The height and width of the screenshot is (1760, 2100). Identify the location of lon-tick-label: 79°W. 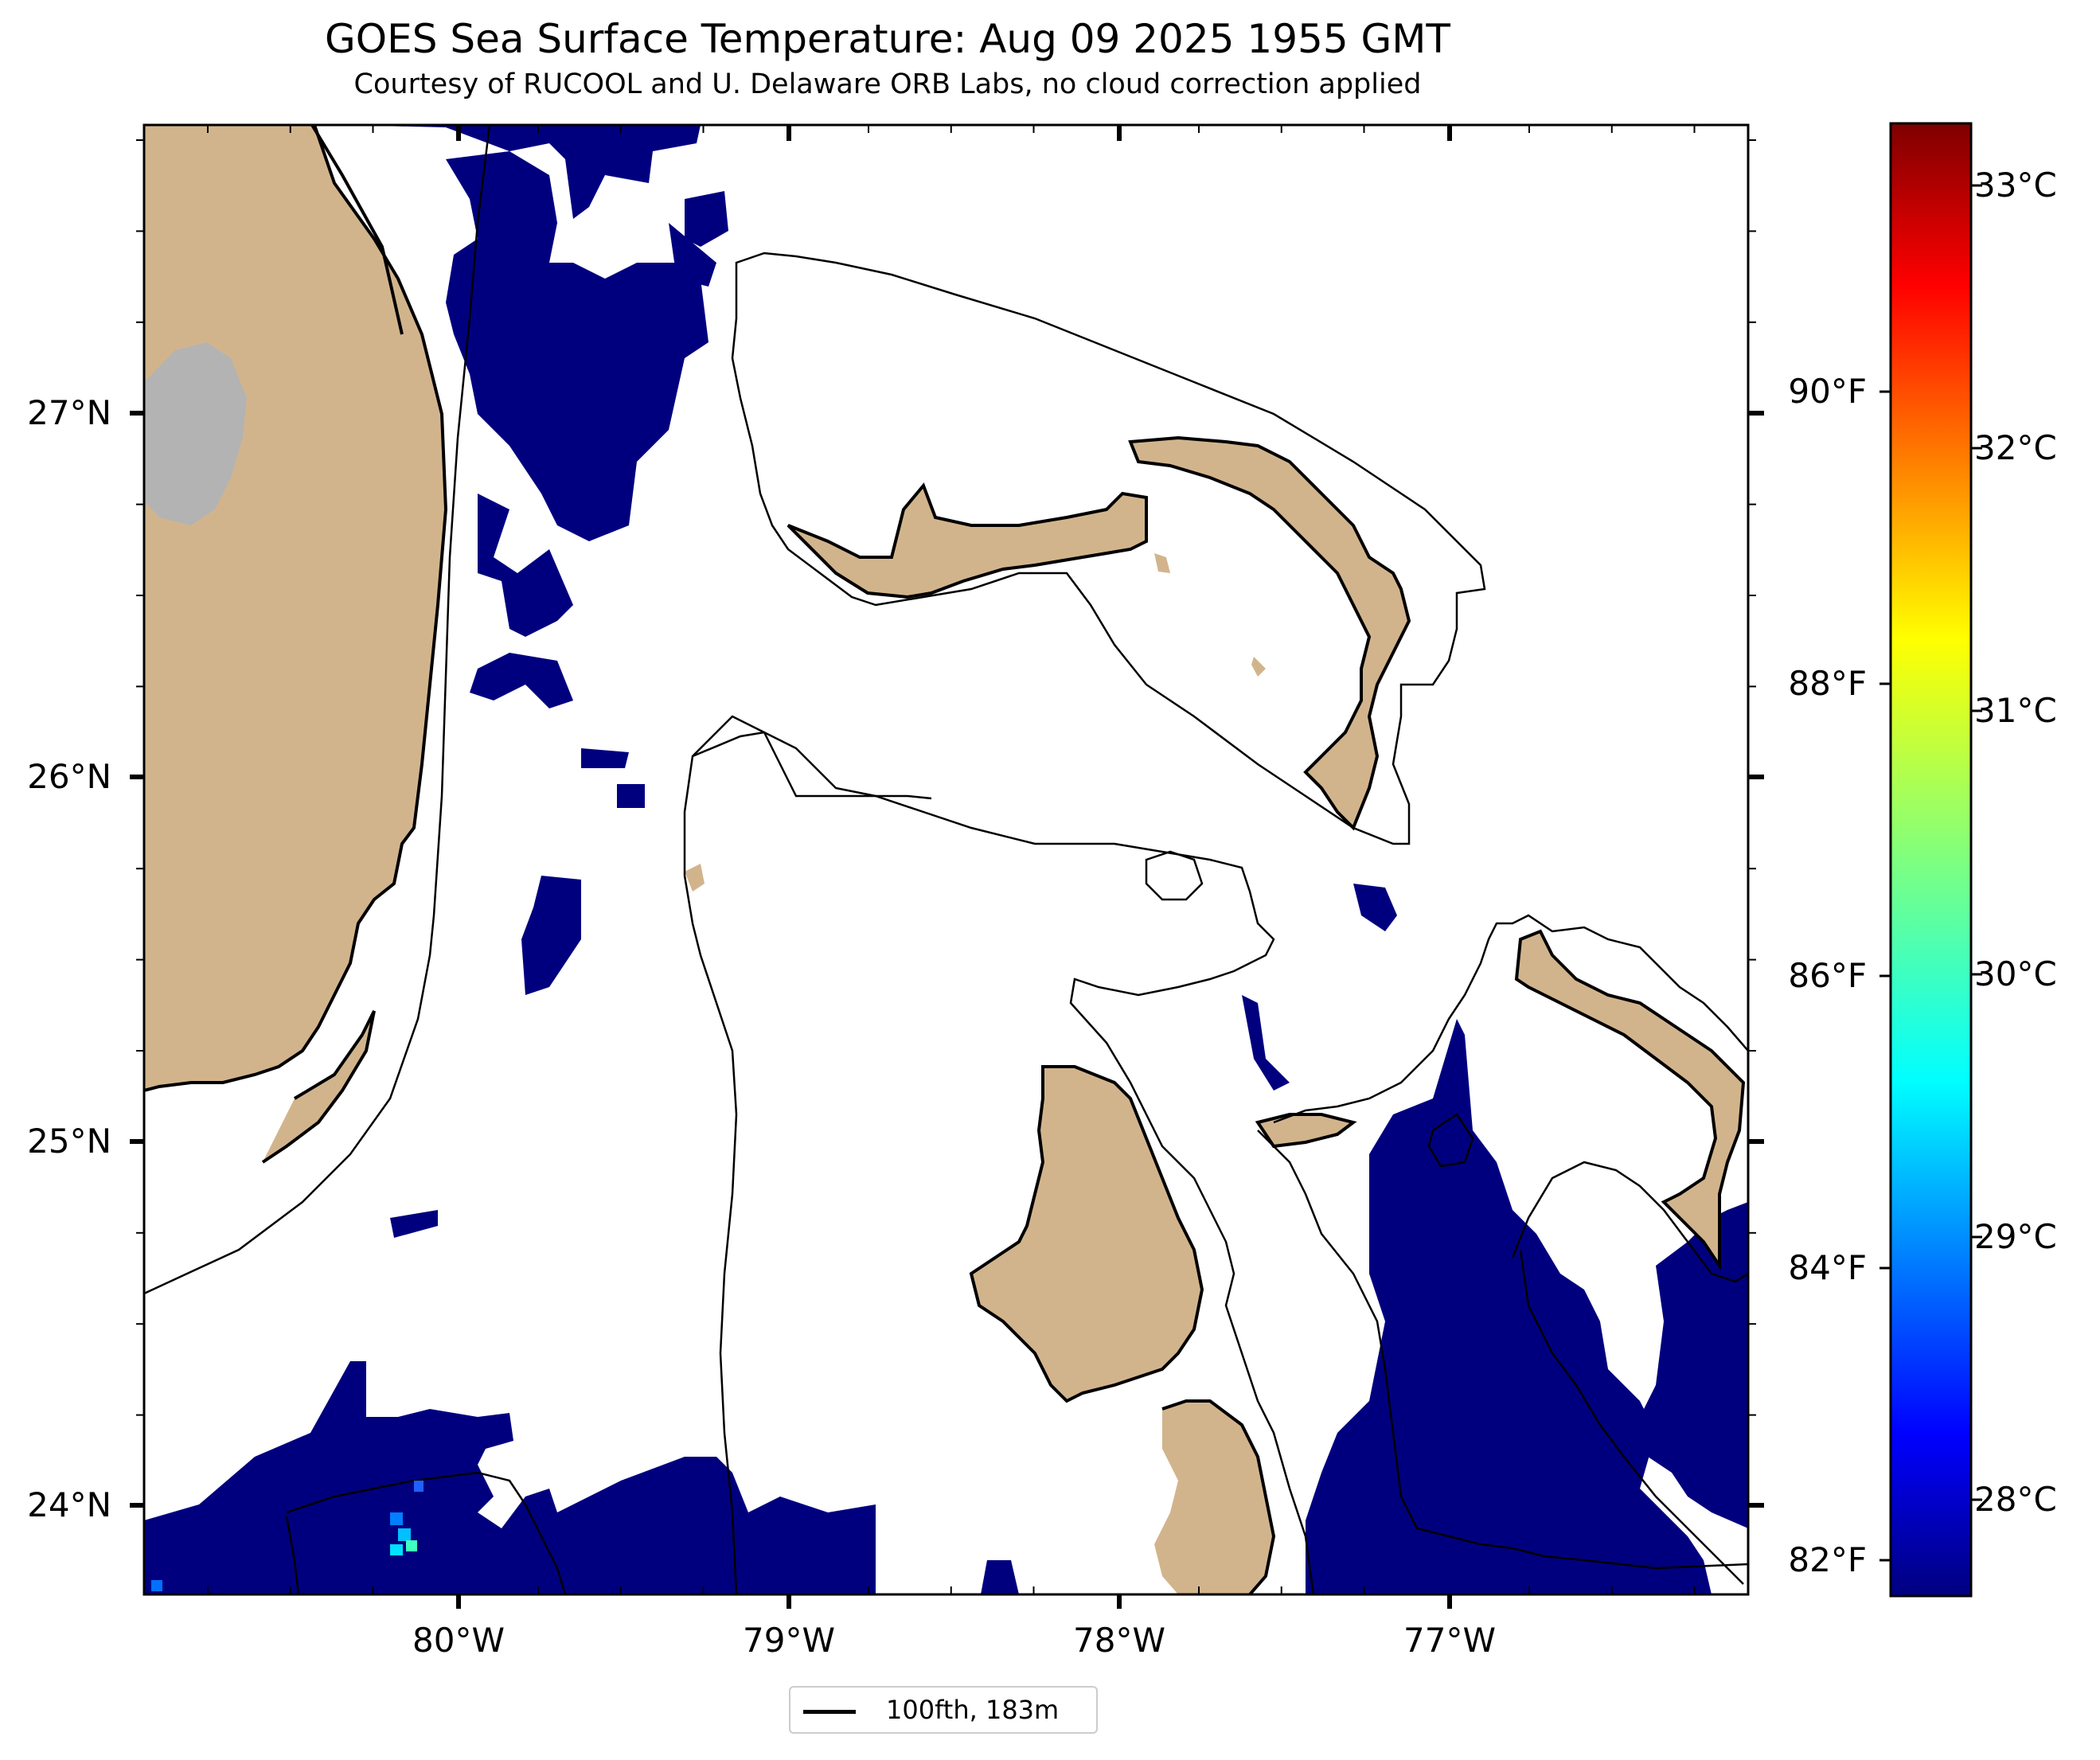
(789, 1641).